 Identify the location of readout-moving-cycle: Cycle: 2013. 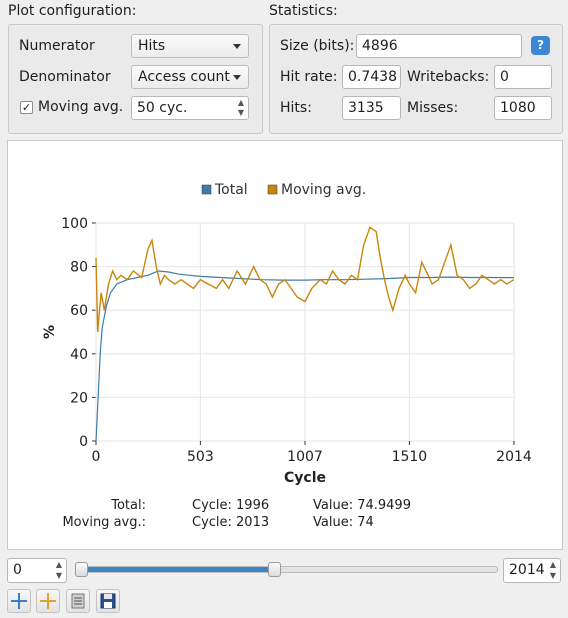
(231, 522).